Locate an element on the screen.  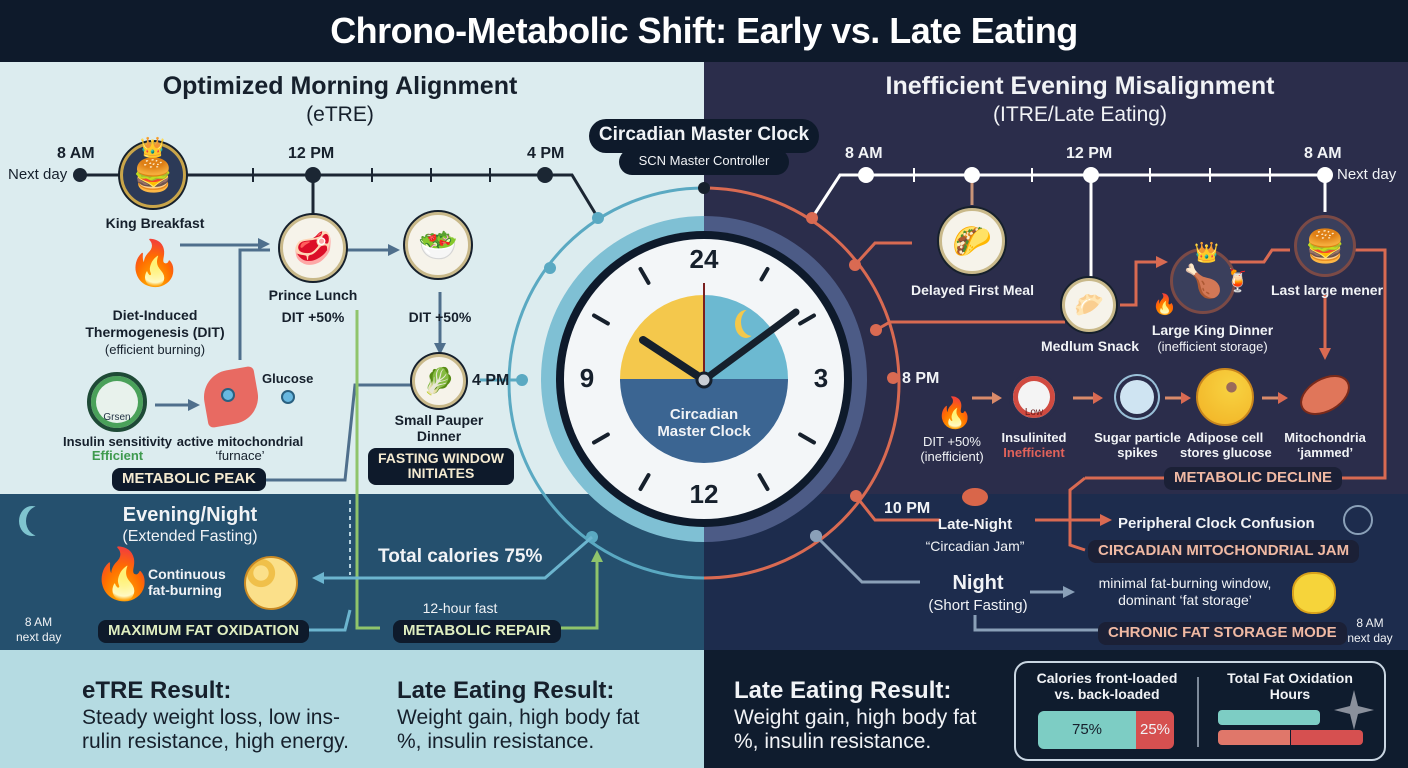
right-time-8am-next: 8 AM is located at coordinates (1323, 153).